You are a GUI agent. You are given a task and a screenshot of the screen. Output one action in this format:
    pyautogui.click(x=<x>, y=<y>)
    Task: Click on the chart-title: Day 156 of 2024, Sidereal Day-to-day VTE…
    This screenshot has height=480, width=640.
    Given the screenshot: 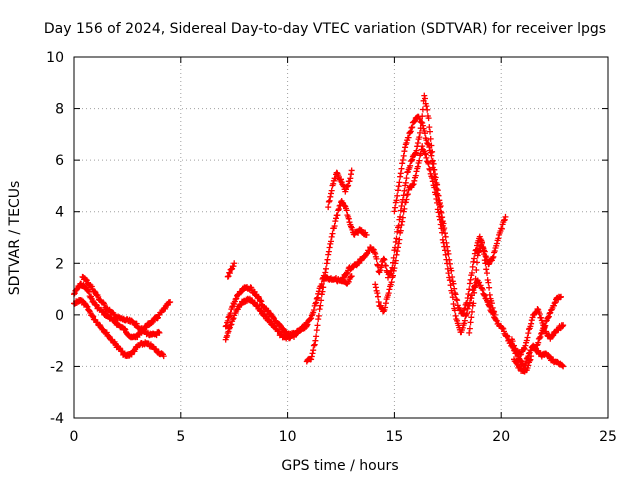 What is the action you would take?
    pyautogui.click(x=325, y=29)
    